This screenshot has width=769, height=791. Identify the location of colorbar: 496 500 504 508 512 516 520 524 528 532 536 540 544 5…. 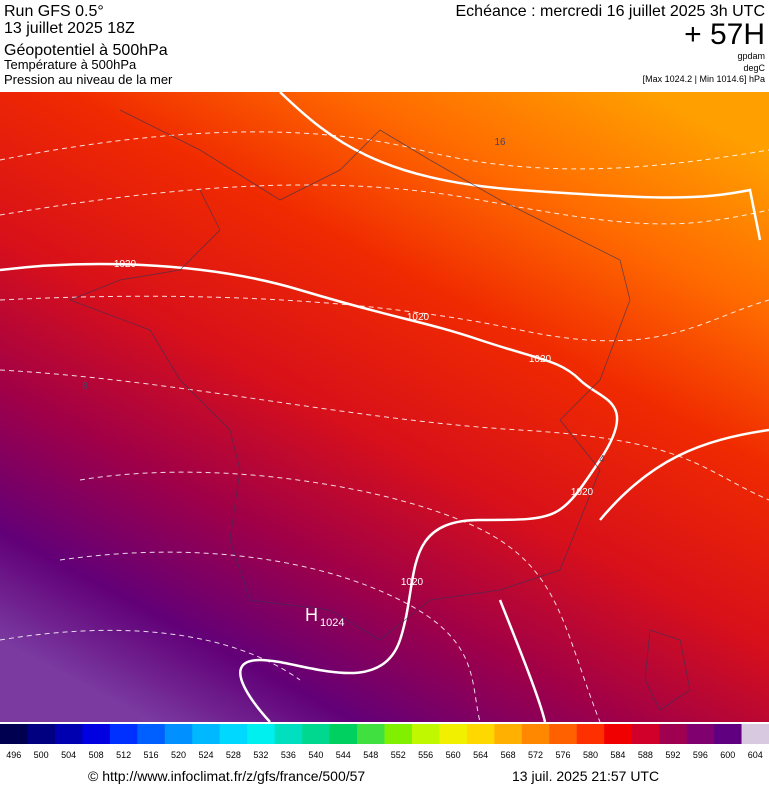
(384, 742).